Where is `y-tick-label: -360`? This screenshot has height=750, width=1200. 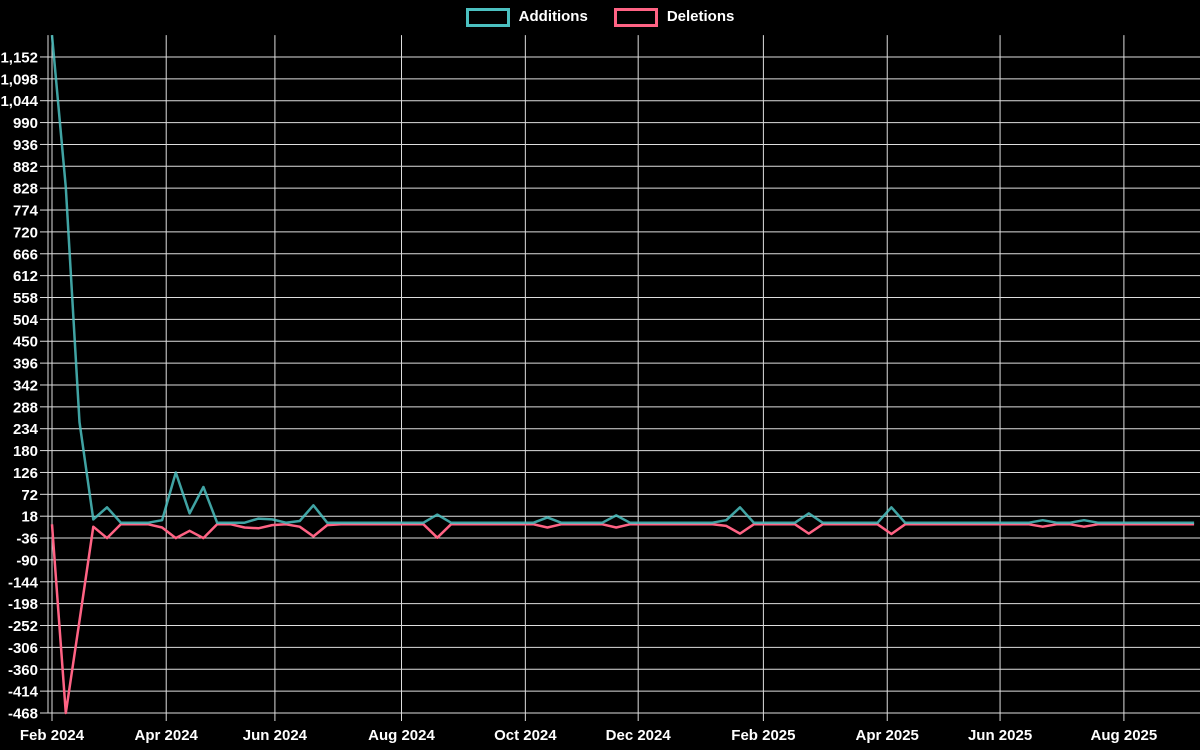 y-tick-label: -360 is located at coordinates (23, 670).